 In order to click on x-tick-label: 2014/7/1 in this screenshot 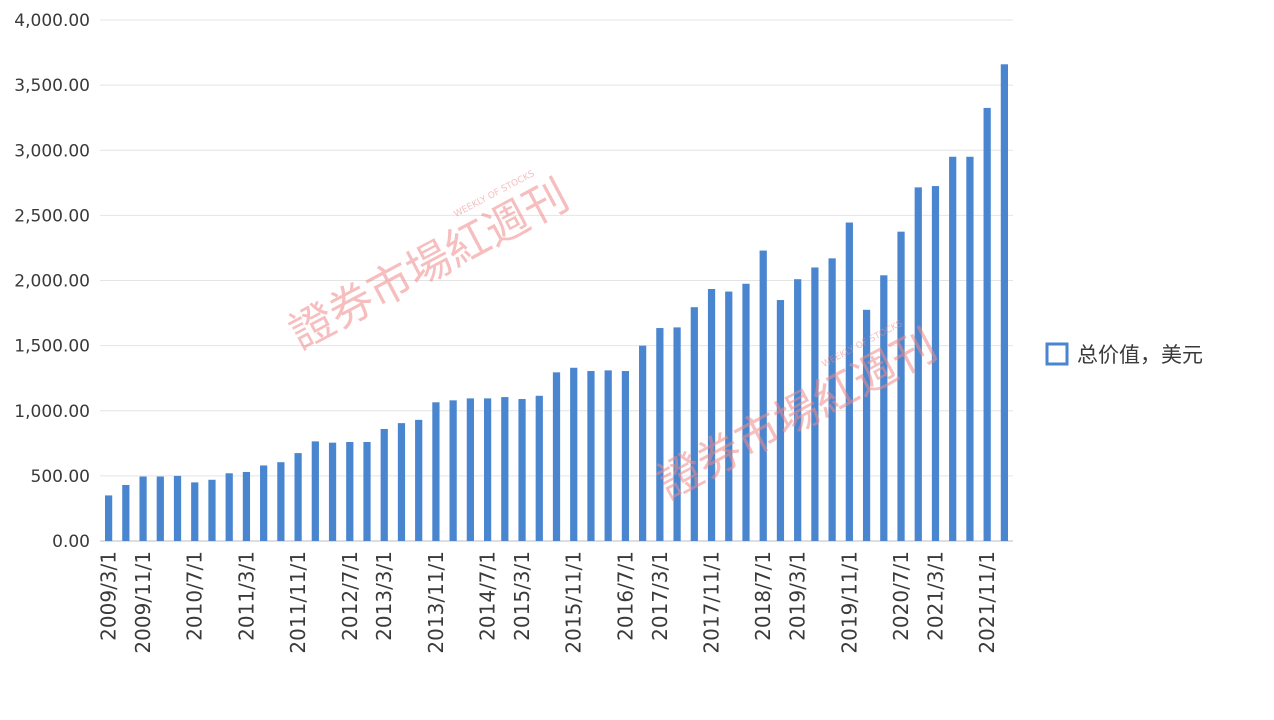, I will do `click(488, 596)`.